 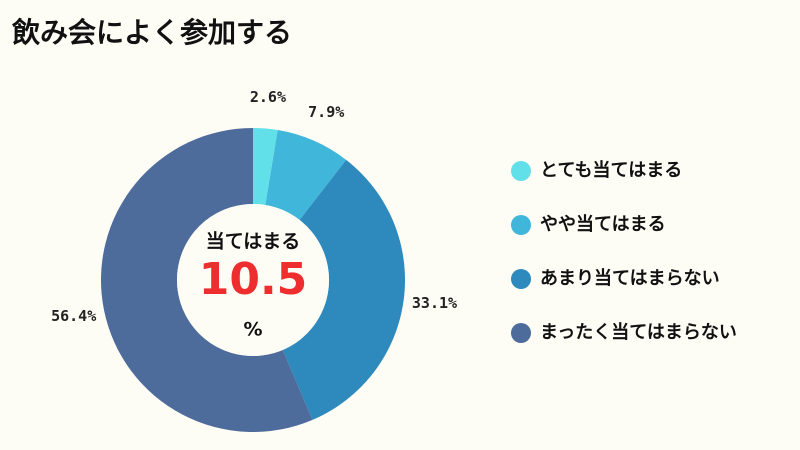 I want to click on donut-hole, so click(x=253, y=280).